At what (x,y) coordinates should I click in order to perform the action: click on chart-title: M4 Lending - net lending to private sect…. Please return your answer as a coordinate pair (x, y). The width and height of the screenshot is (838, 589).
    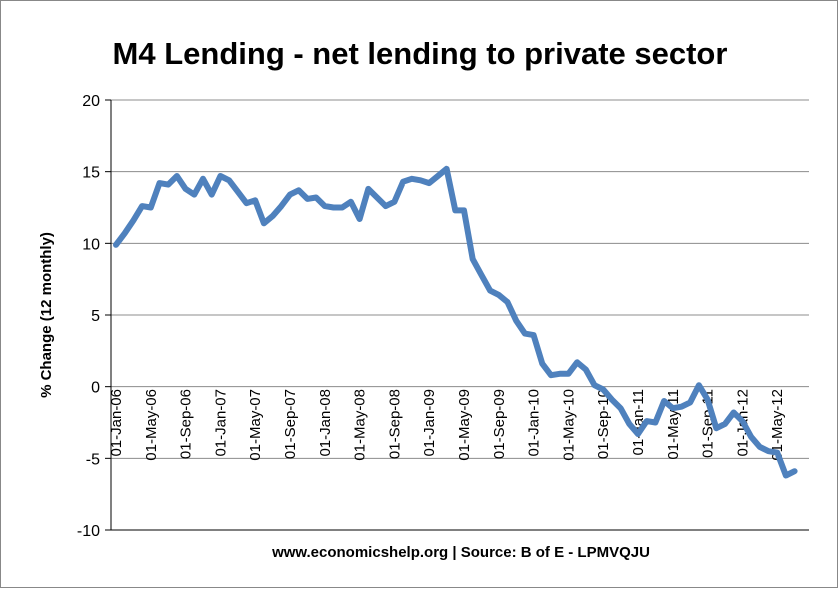
    Looking at the image, I should click on (420, 53).